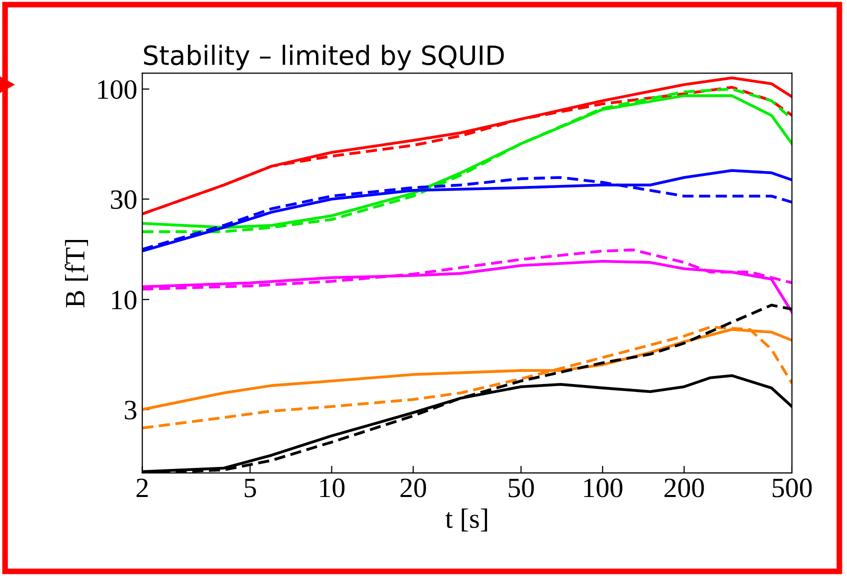 This screenshot has width=847, height=576. Describe the element at coordinates (117, 89) in the screenshot. I see `y-tick-label: 100` at that location.